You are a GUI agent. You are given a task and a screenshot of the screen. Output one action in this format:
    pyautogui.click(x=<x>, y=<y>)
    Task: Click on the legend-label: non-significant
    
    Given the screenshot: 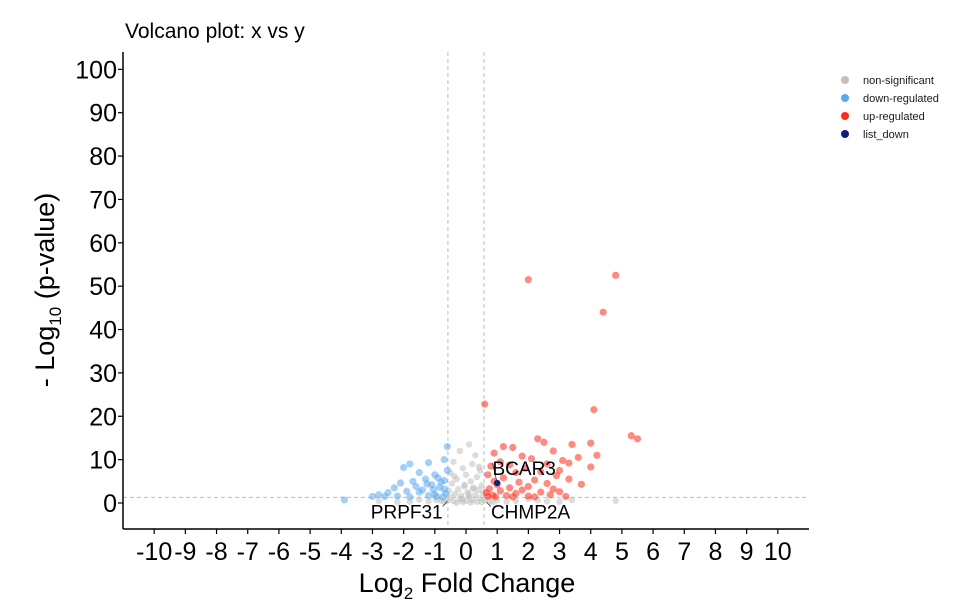 What is the action you would take?
    pyautogui.click(x=898, y=81)
    